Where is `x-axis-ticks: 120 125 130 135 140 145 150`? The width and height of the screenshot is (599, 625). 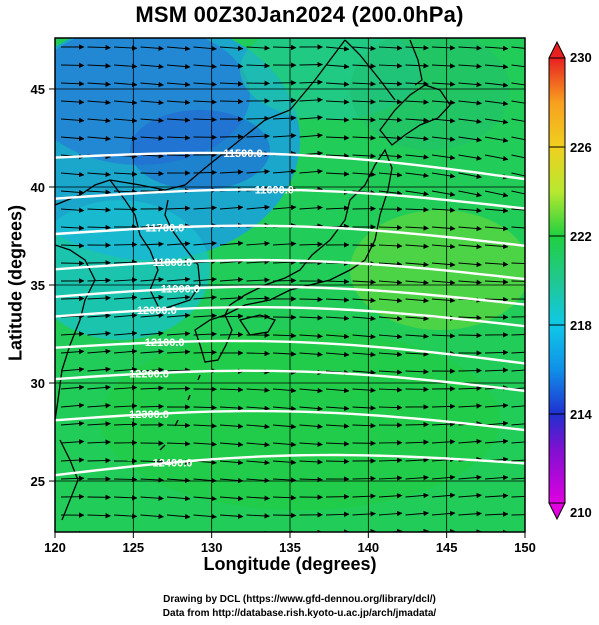
x-axis-ticks: 120 125 130 135 140 145 150 is located at coordinates (290, 543).